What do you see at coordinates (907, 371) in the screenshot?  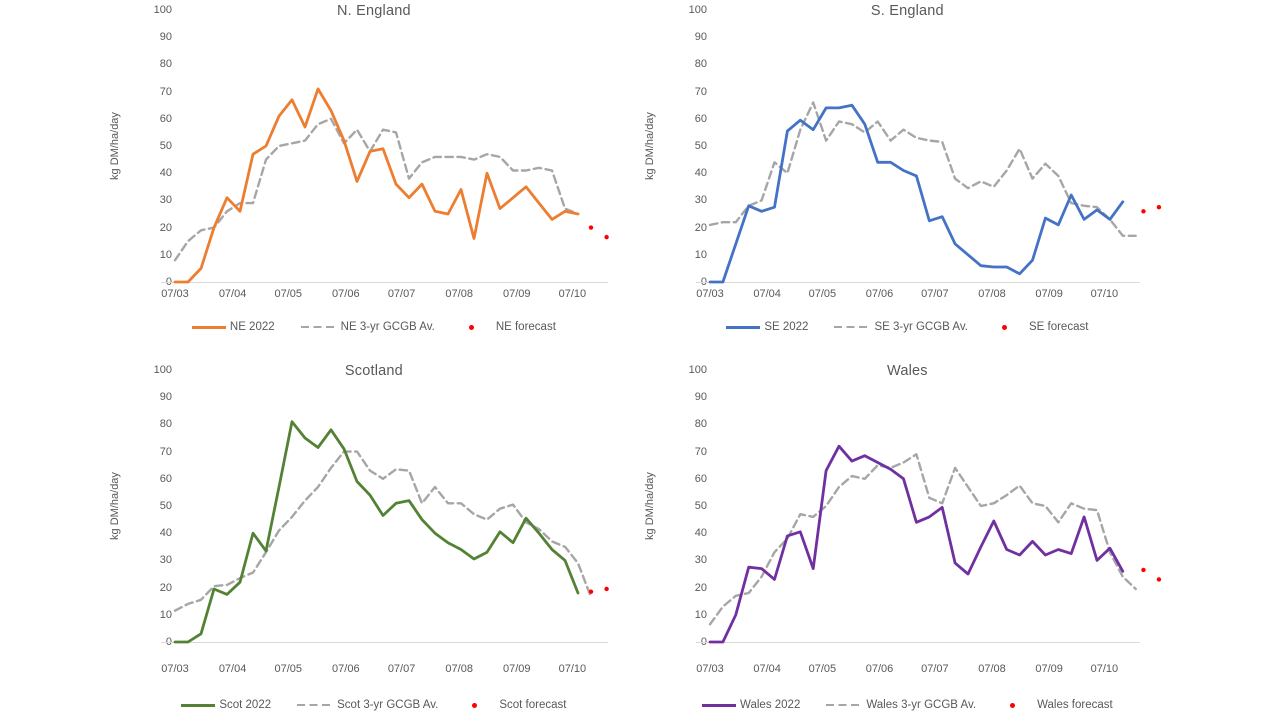 I see `chart-title: Wales` at bounding box center [907, 371].